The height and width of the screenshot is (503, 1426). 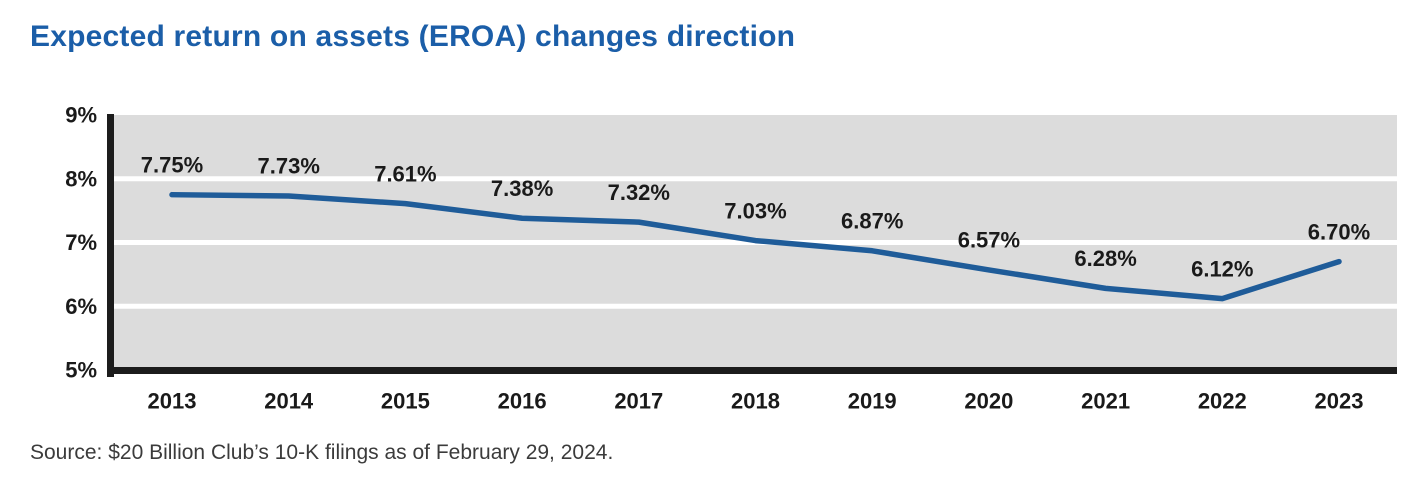 I want to click on x-axis, so click(x=752, y=370).